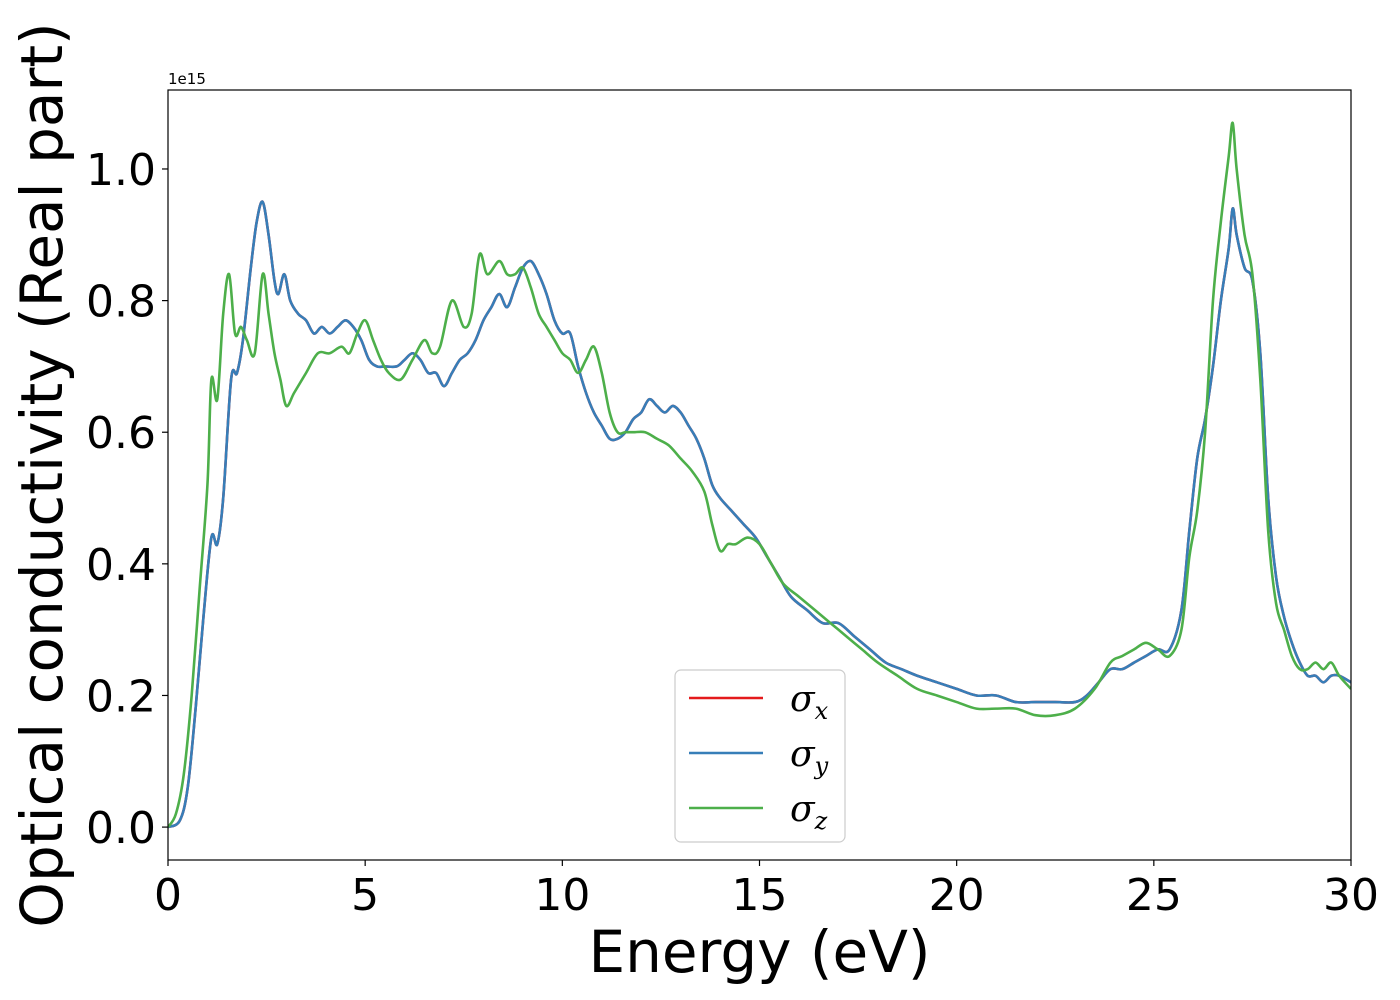 The image size is (1400, 1000). Describe the element at coordinates (809, 757) in the screenshot. I see `legend-label-y: σy` at that location.